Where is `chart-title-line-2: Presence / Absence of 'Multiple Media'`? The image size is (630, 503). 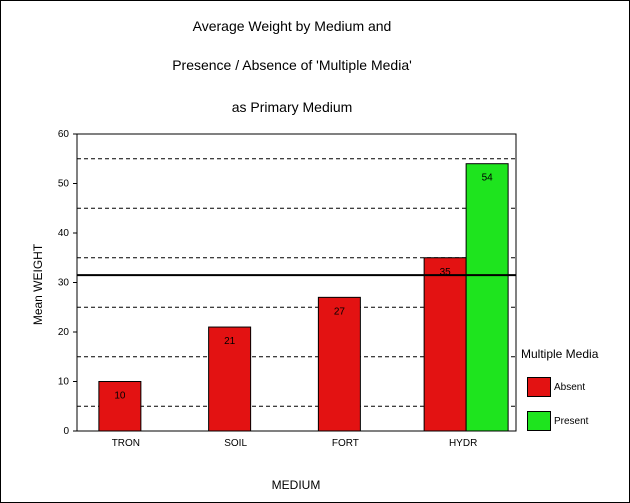
chart-title-line-2: Presence / Absence of 'Multiple Media' is located at coordinates (292, 65).